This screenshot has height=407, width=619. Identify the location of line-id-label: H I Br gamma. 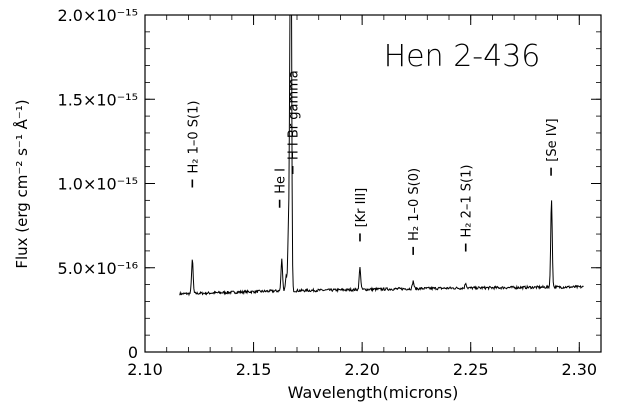
(294, 115).